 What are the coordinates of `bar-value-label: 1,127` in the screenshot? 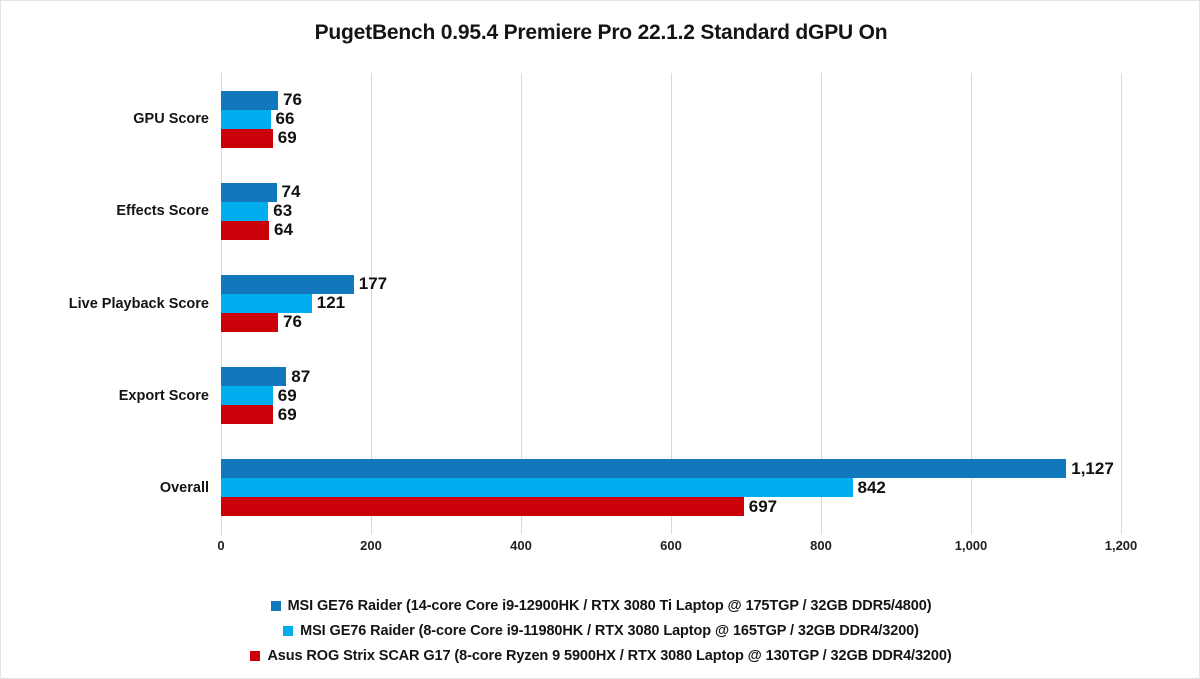 It's located at (1092, 468).